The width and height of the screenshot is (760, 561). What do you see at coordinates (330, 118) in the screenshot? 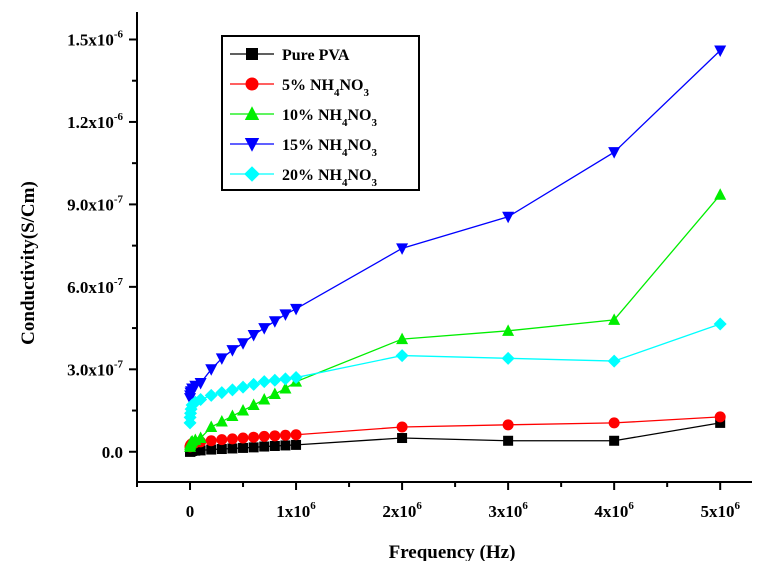
I see `legend-label: 10% NH4NO3` at bounding box center [330, 118].